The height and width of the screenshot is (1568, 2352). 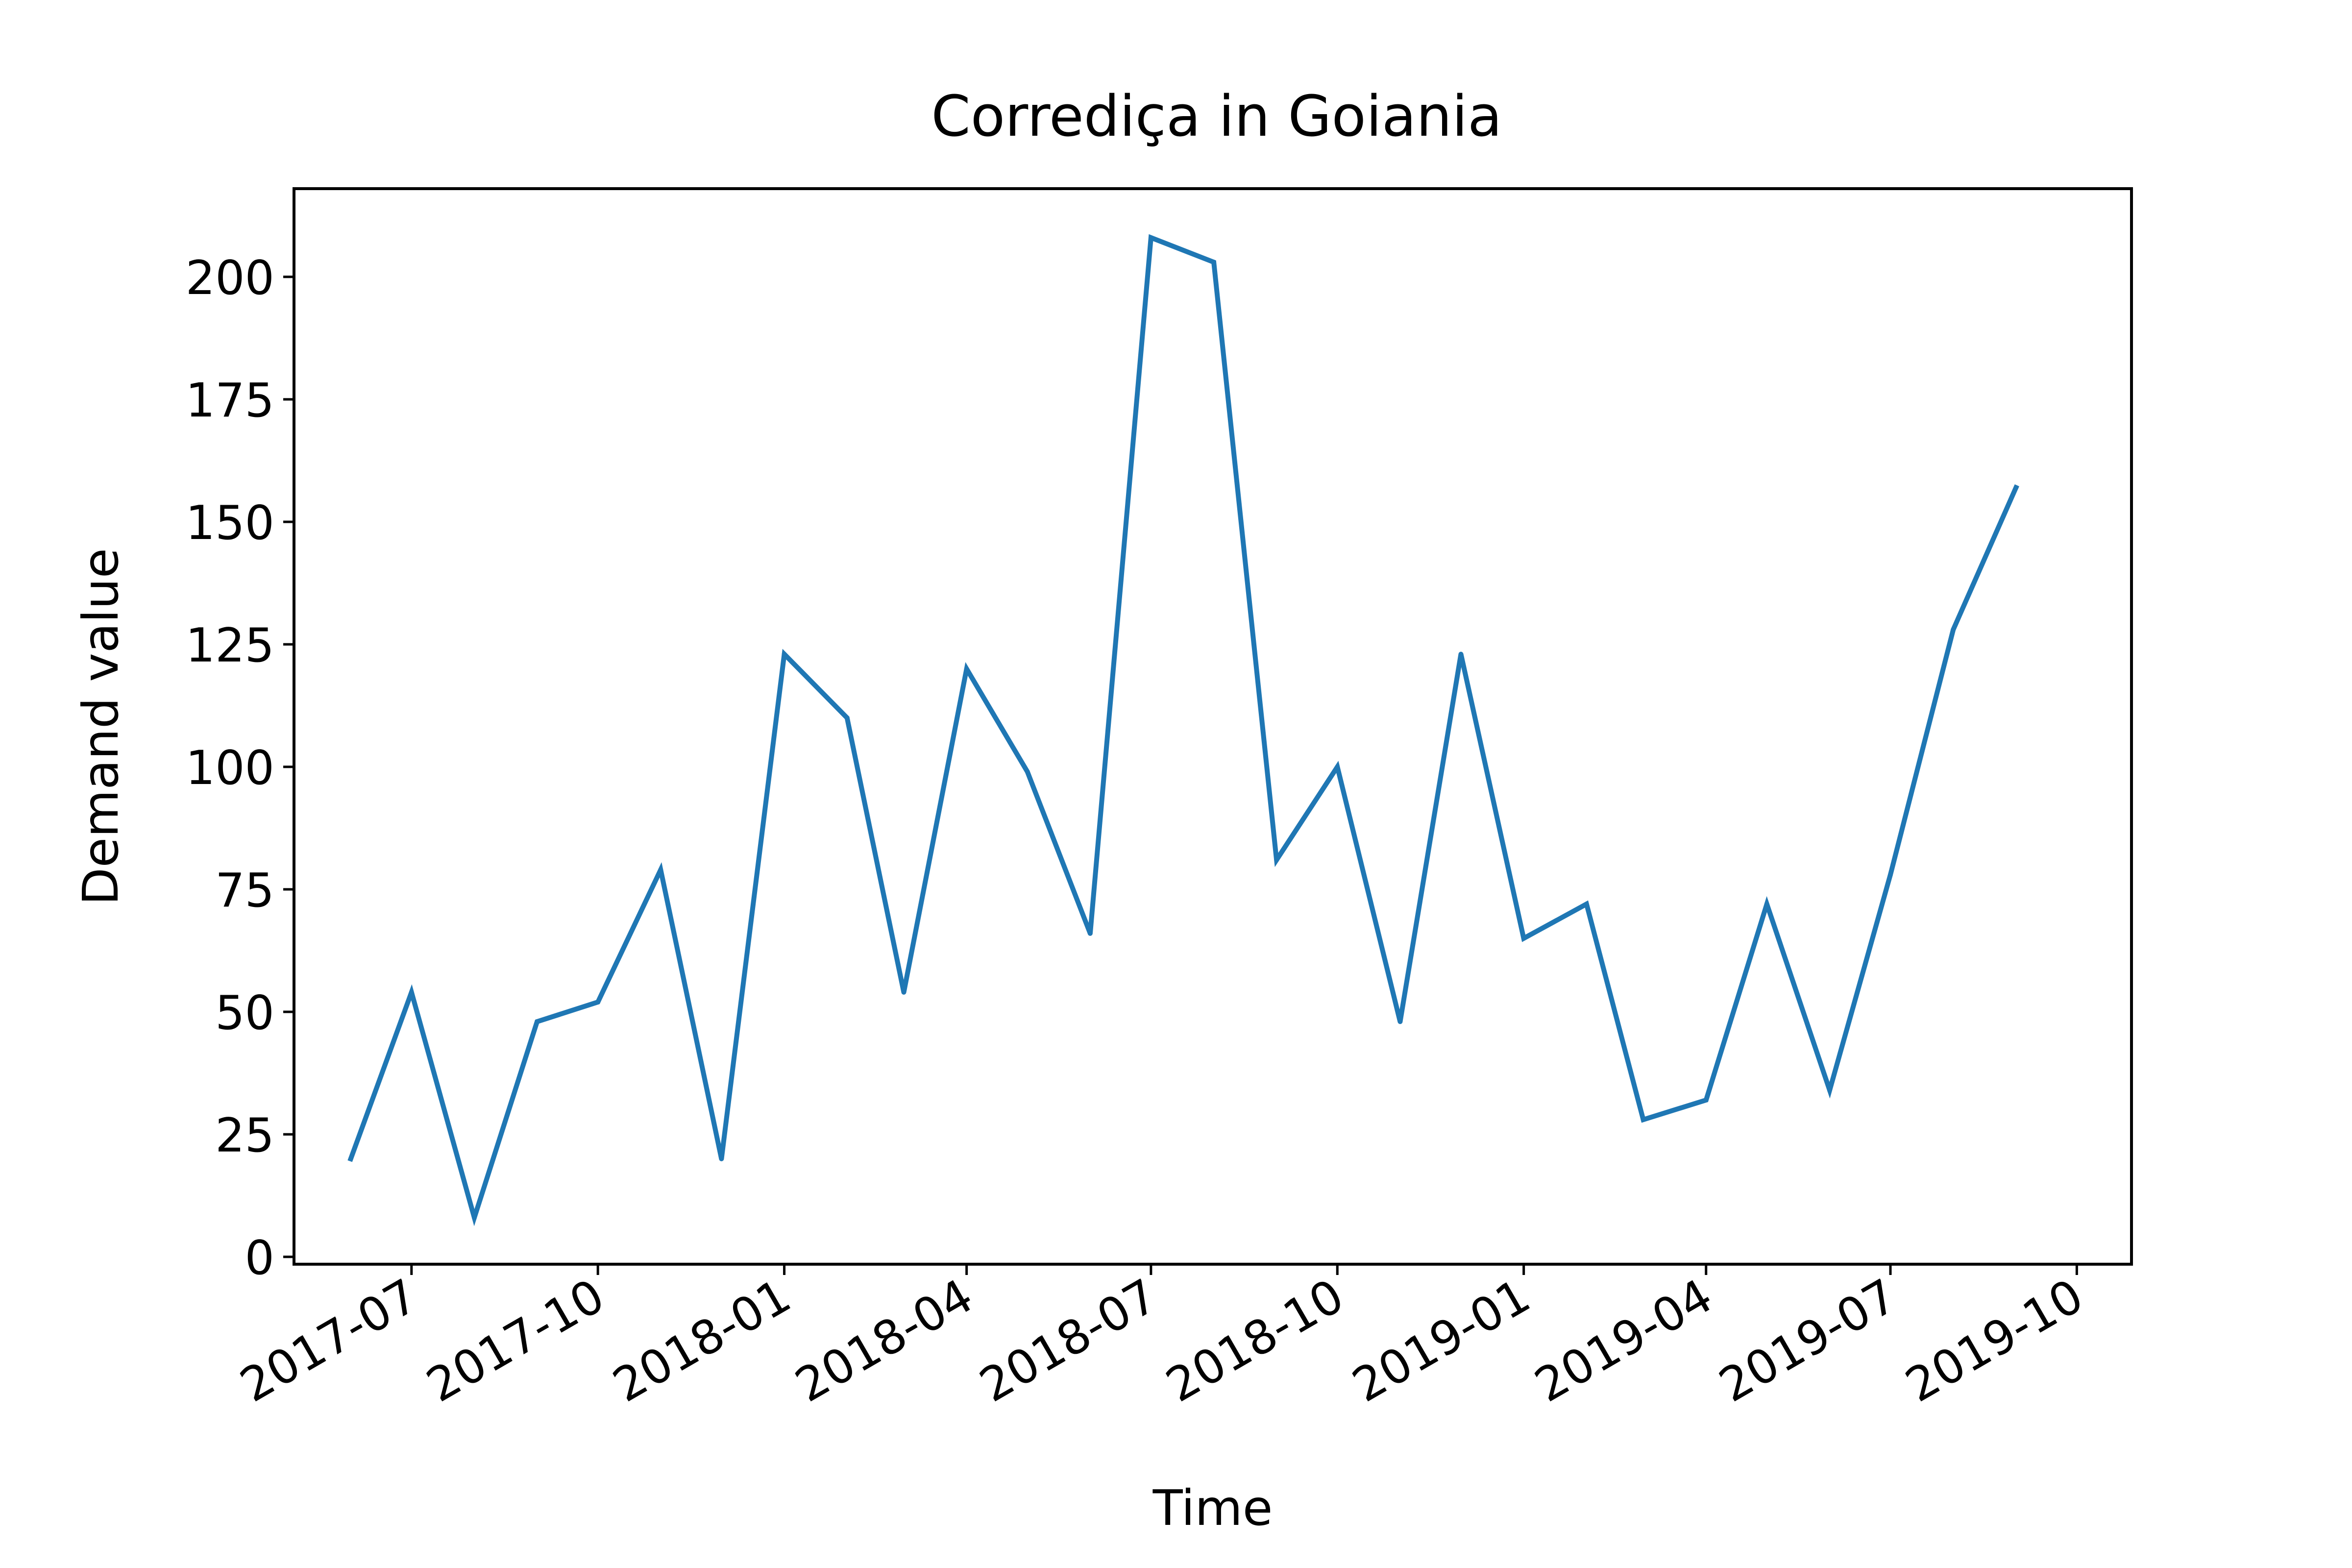 What do you see at coordinates (259, 1258) in the screenshot?
I see `y-tick-label: 0` at bounding box center [259, 1258].